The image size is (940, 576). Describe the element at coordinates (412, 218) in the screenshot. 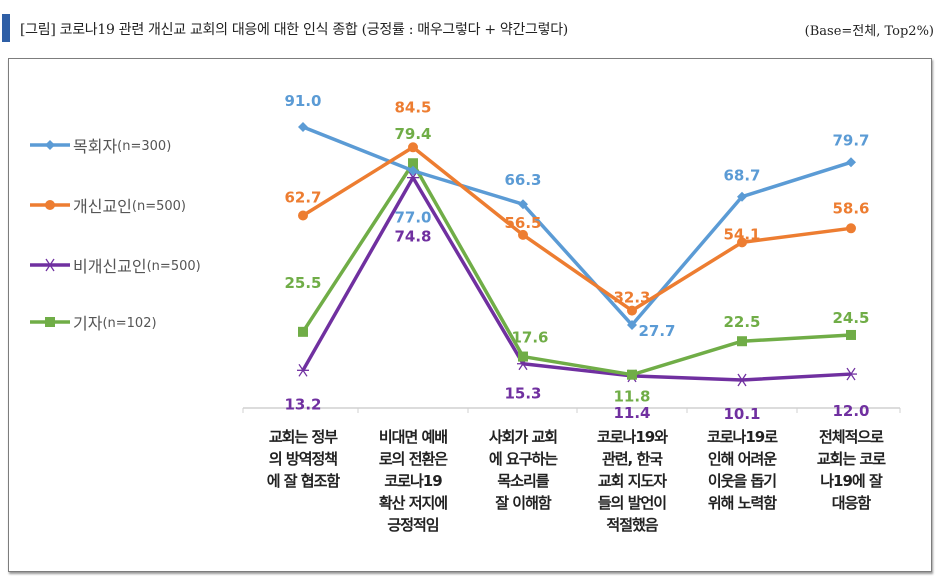

I see `data-label: 77.0` at that location.